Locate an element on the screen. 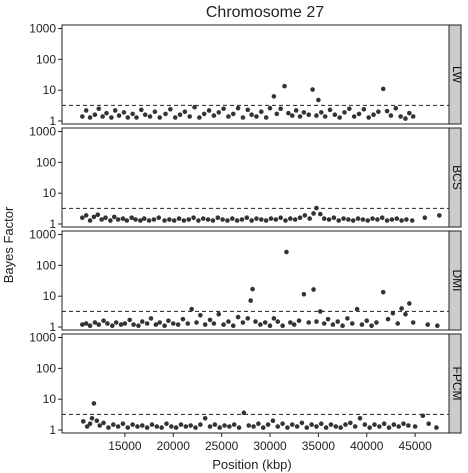 This screenshot has height=473, width=468. y-tick-label-lw-100: 100 is located at coordinates (46, 59).